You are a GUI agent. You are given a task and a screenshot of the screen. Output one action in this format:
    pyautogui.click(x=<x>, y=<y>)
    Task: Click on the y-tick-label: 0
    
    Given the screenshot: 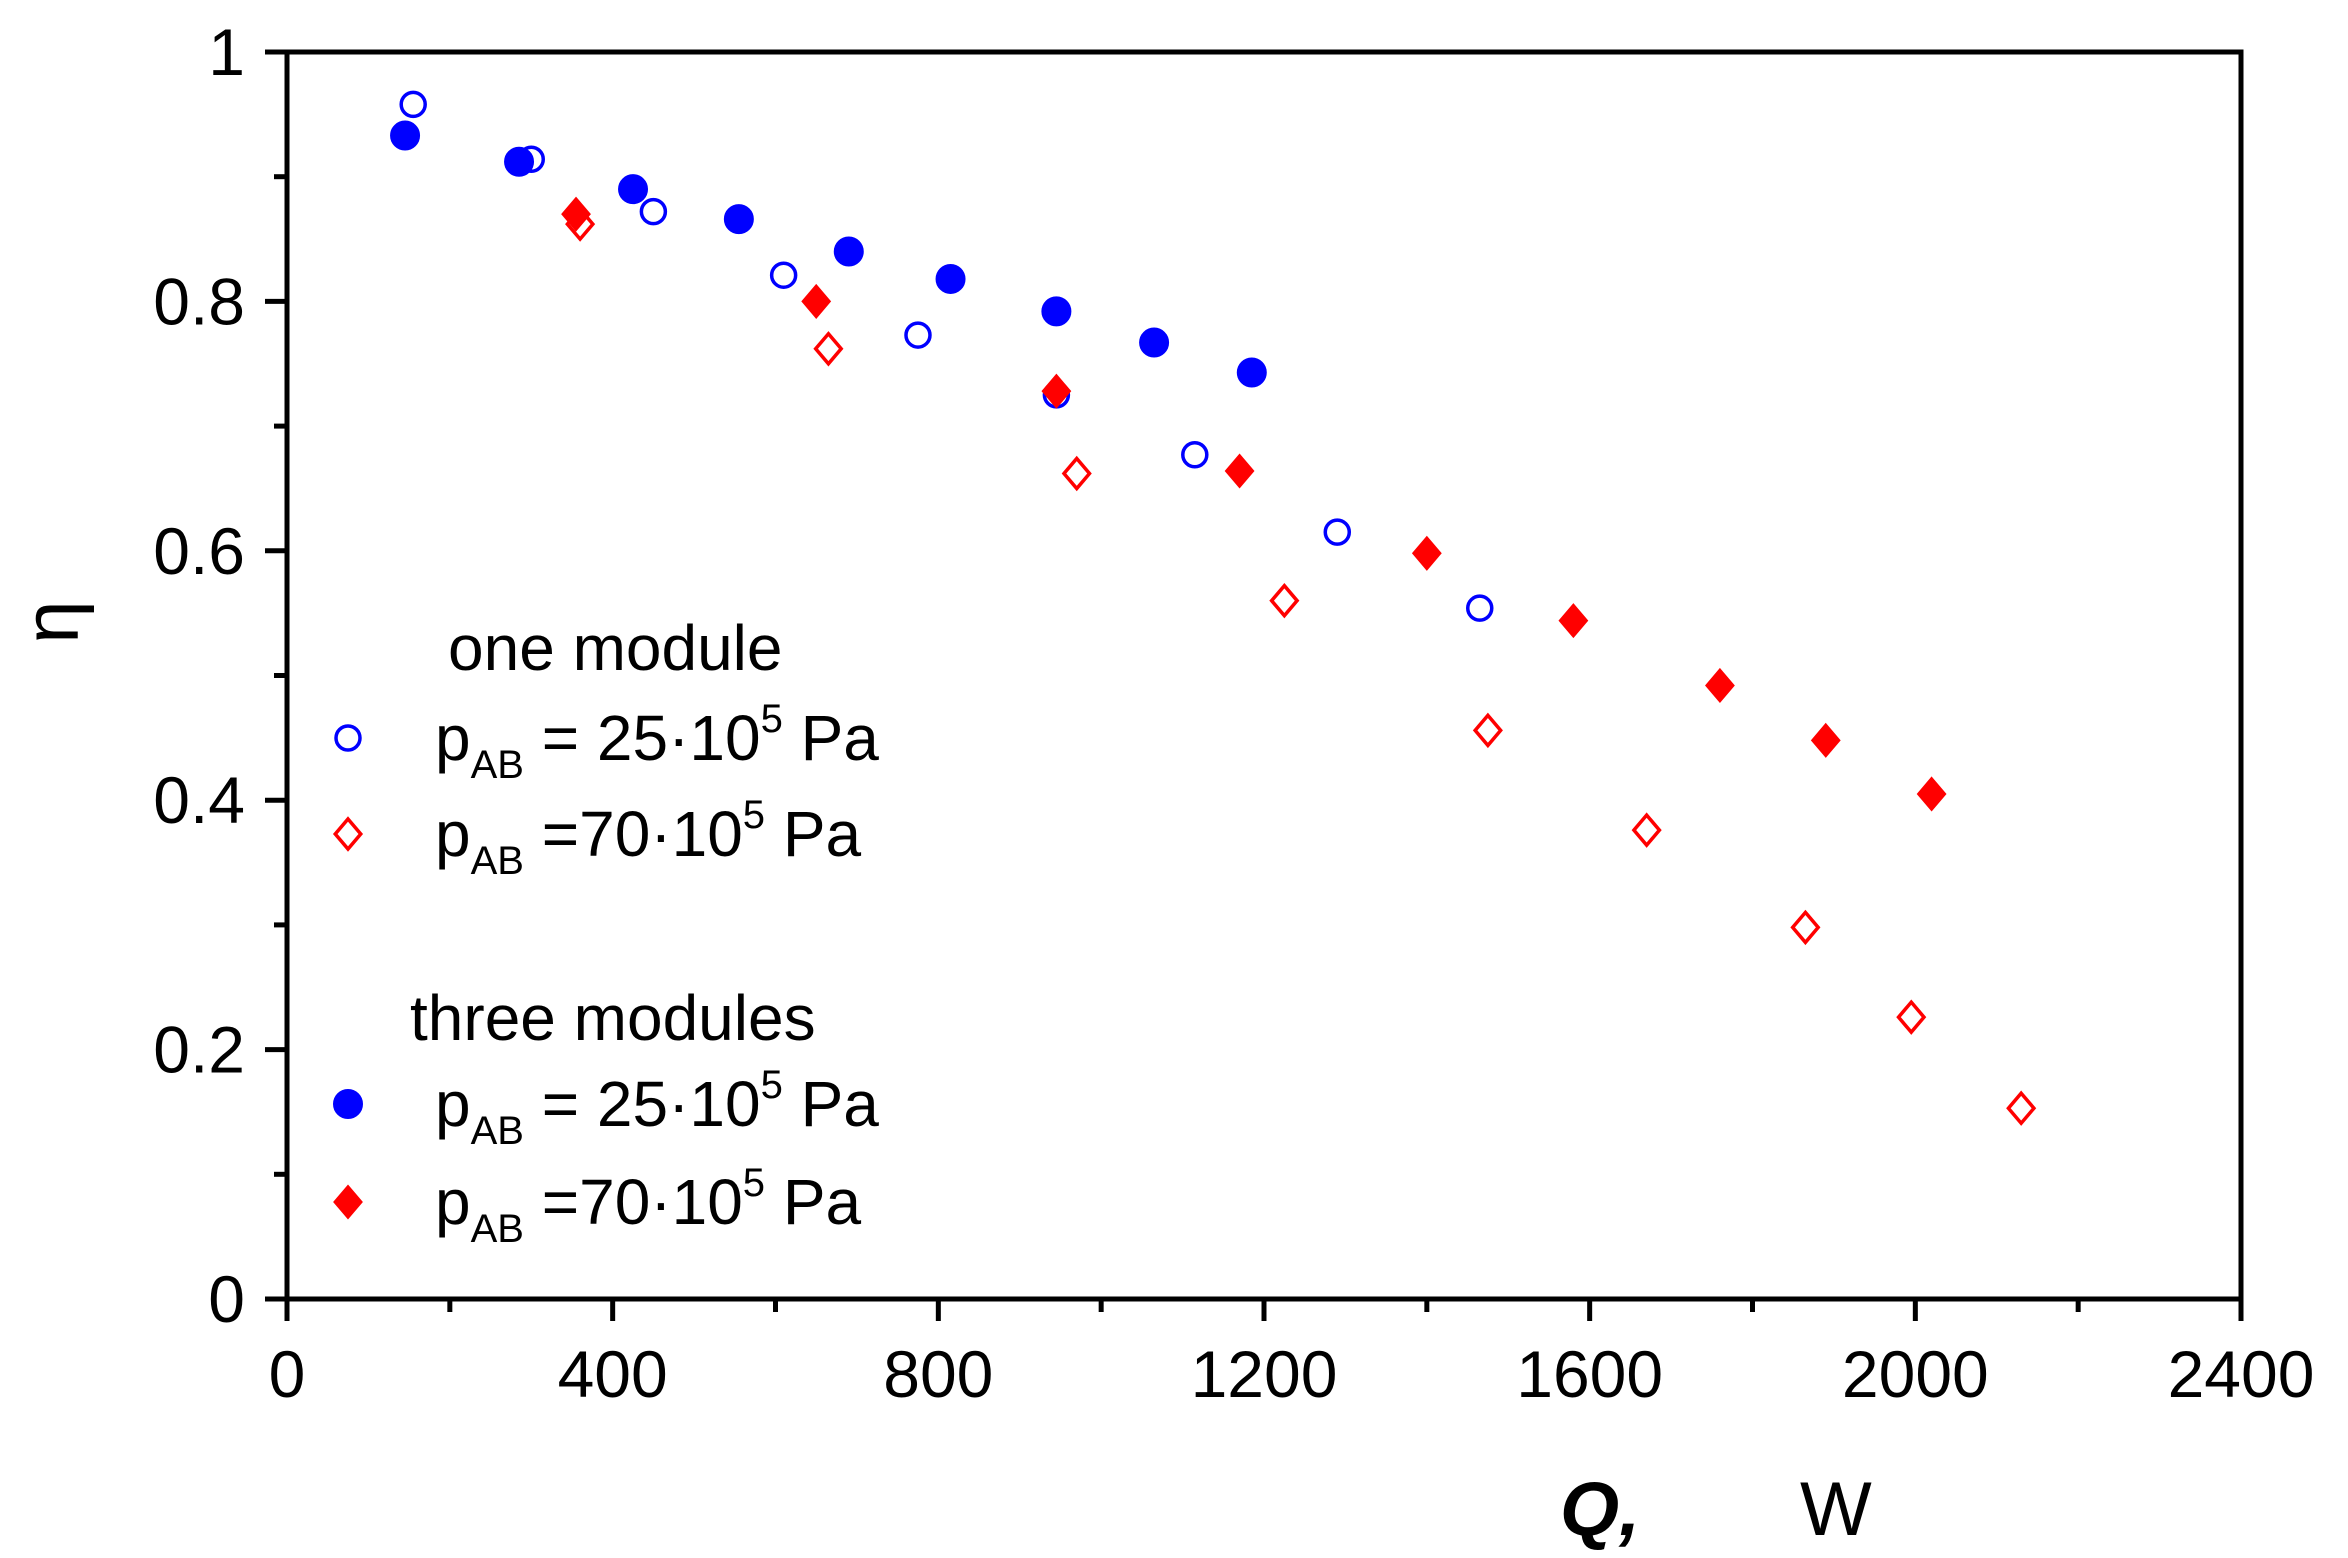 What is the action you would take?
    pyautogui.click(x=226, y=1299)
    